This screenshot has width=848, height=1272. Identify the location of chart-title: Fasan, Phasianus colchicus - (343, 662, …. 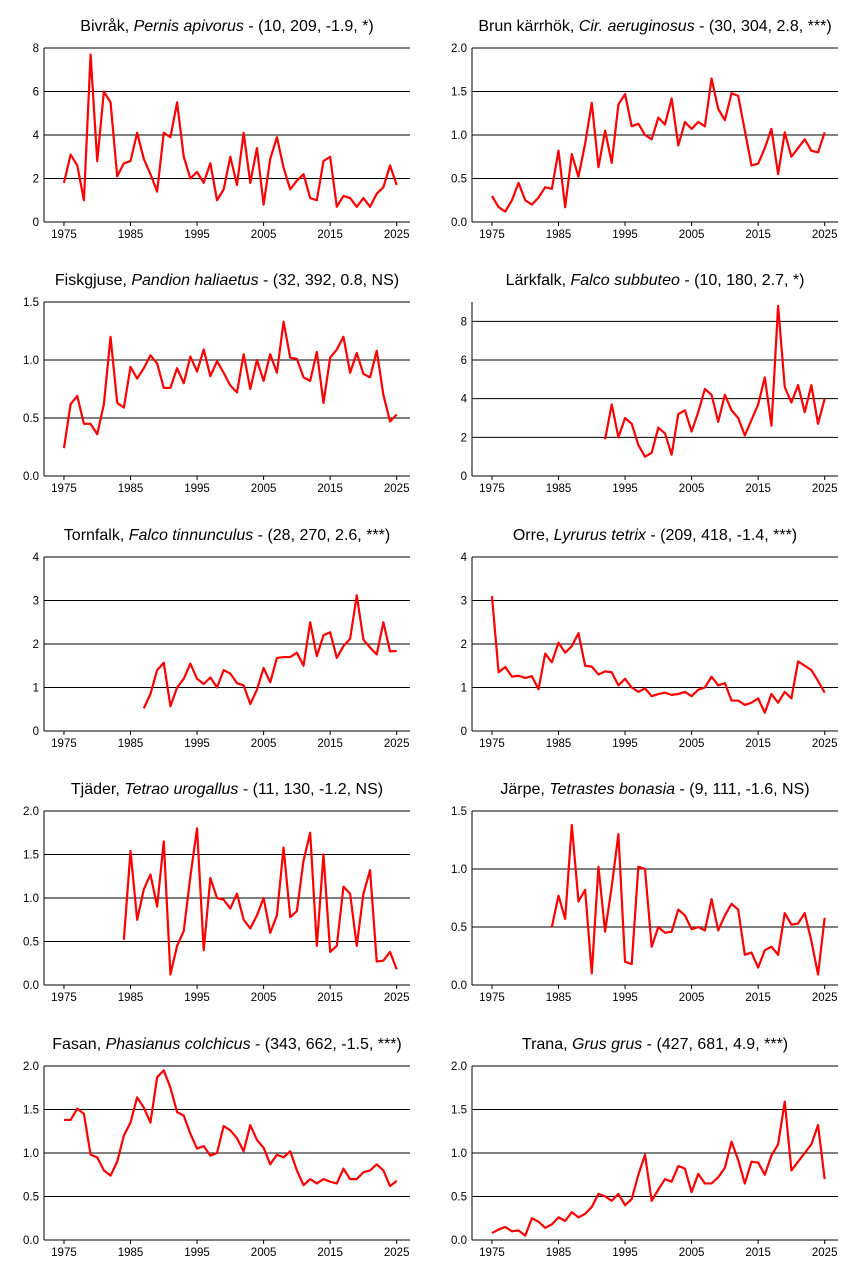
(227, 1044).